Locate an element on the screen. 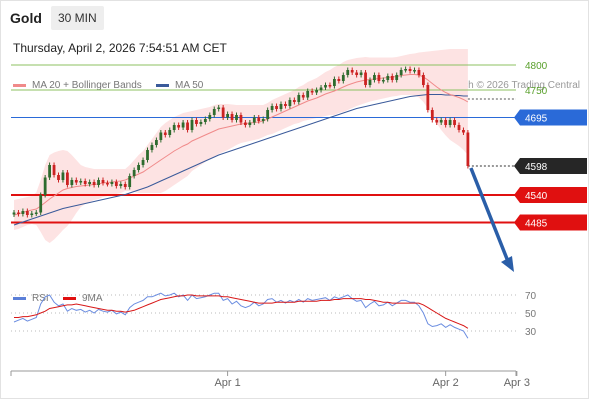 This screenshot has width=590, height=400. rsi-ma9-line is located at coordinates (241, 311).